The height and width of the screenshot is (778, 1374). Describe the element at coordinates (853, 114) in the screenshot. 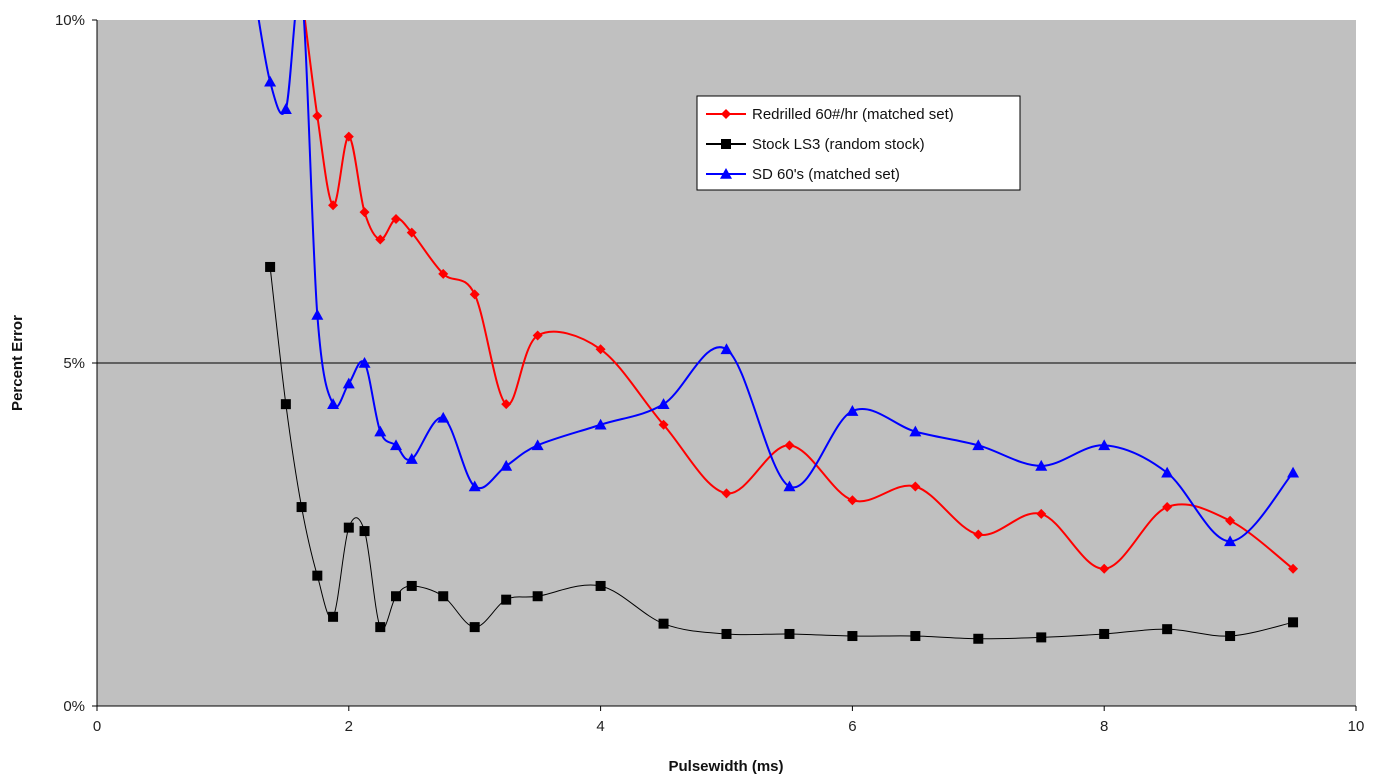

I see `legend-label: Redrilled 60#/hr (matched set)` at that location.